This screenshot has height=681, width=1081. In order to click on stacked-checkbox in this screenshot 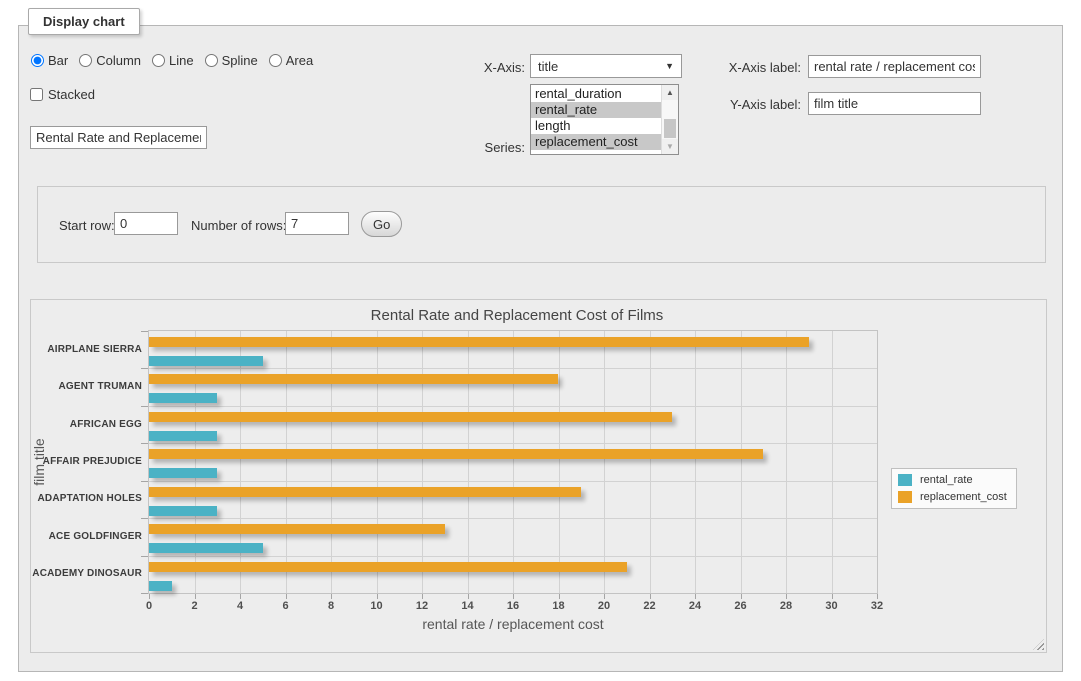, I will do `click(36, 94)`.